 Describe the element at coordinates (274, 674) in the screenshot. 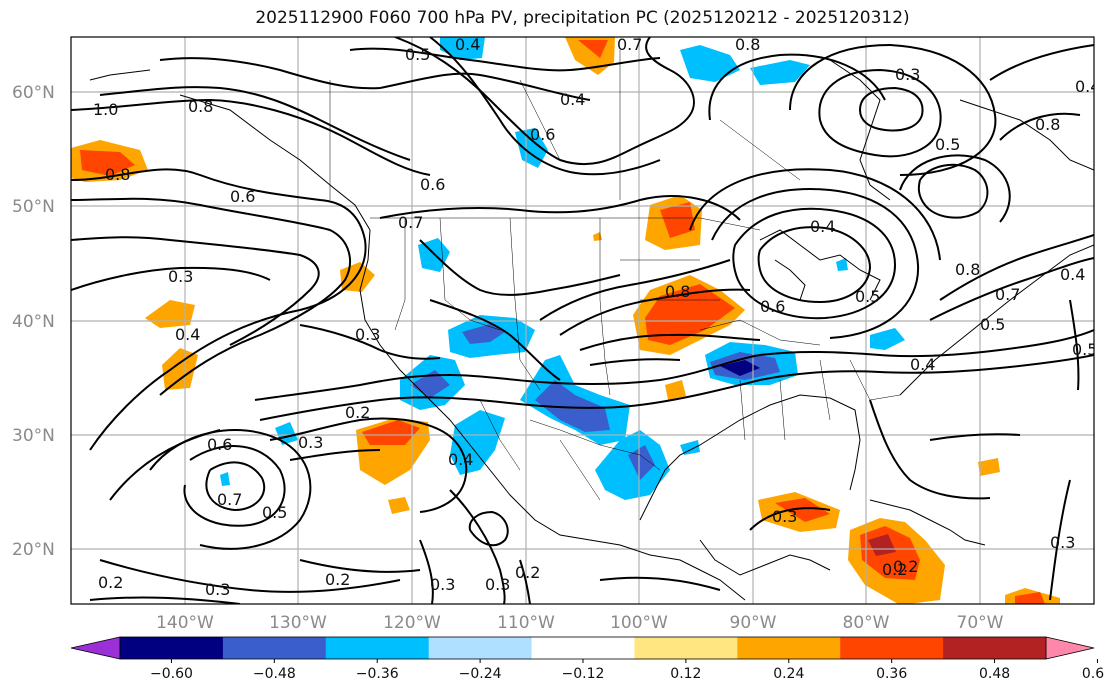

I see `colorbar-tick-label: −0.48` at that location.